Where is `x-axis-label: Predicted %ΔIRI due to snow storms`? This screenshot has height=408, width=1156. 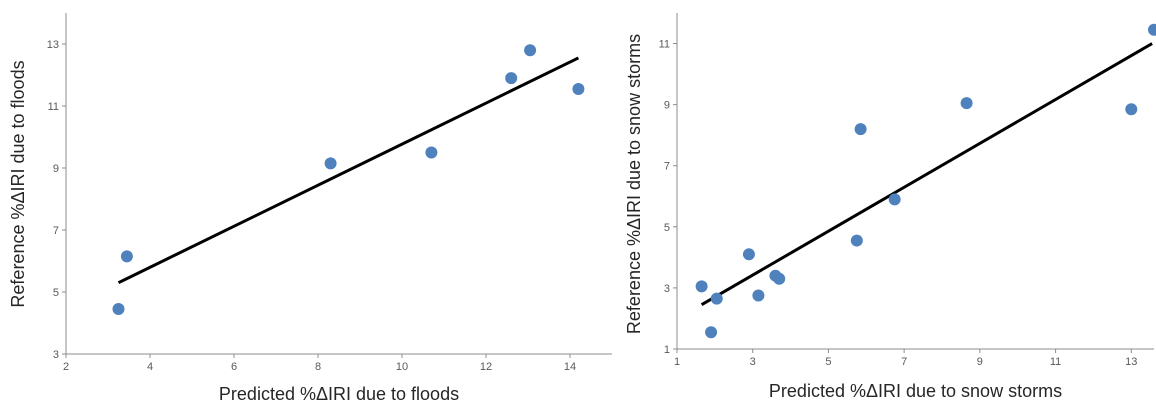
x-axis-label: Predicted %ΔIRI due to snow storms is located at coordinates (915, 391).